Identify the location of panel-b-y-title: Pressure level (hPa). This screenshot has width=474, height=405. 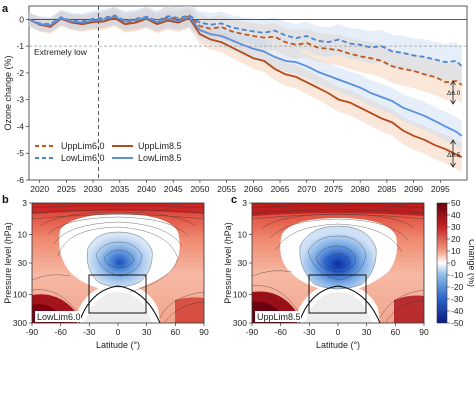
(8, 263).